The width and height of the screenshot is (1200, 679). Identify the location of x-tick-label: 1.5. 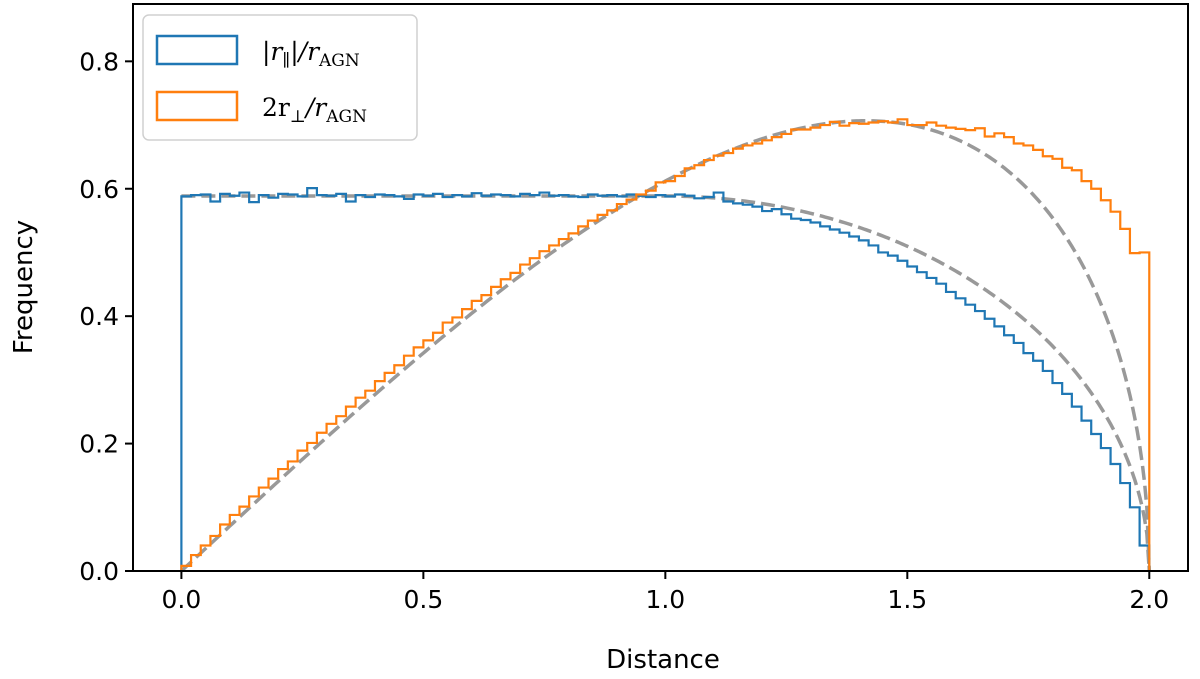
(907, 599).